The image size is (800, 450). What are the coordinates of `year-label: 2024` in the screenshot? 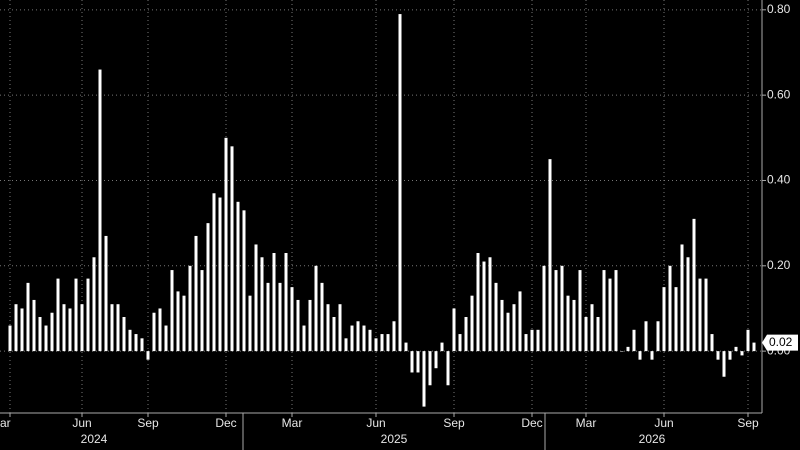 It's located at (94, 439).